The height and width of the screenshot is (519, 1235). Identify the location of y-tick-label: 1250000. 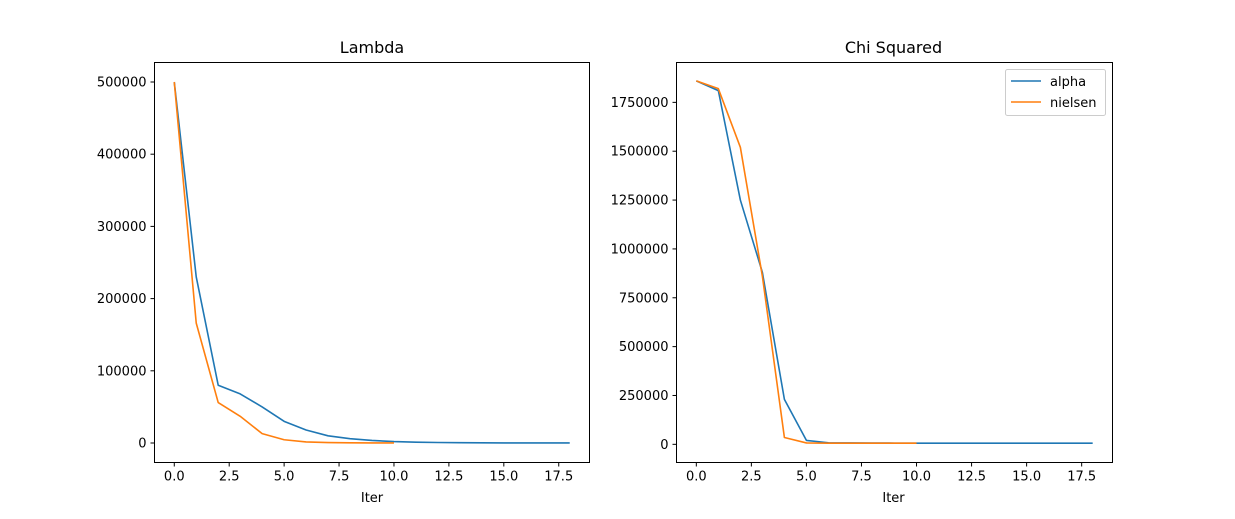
(640, 201).